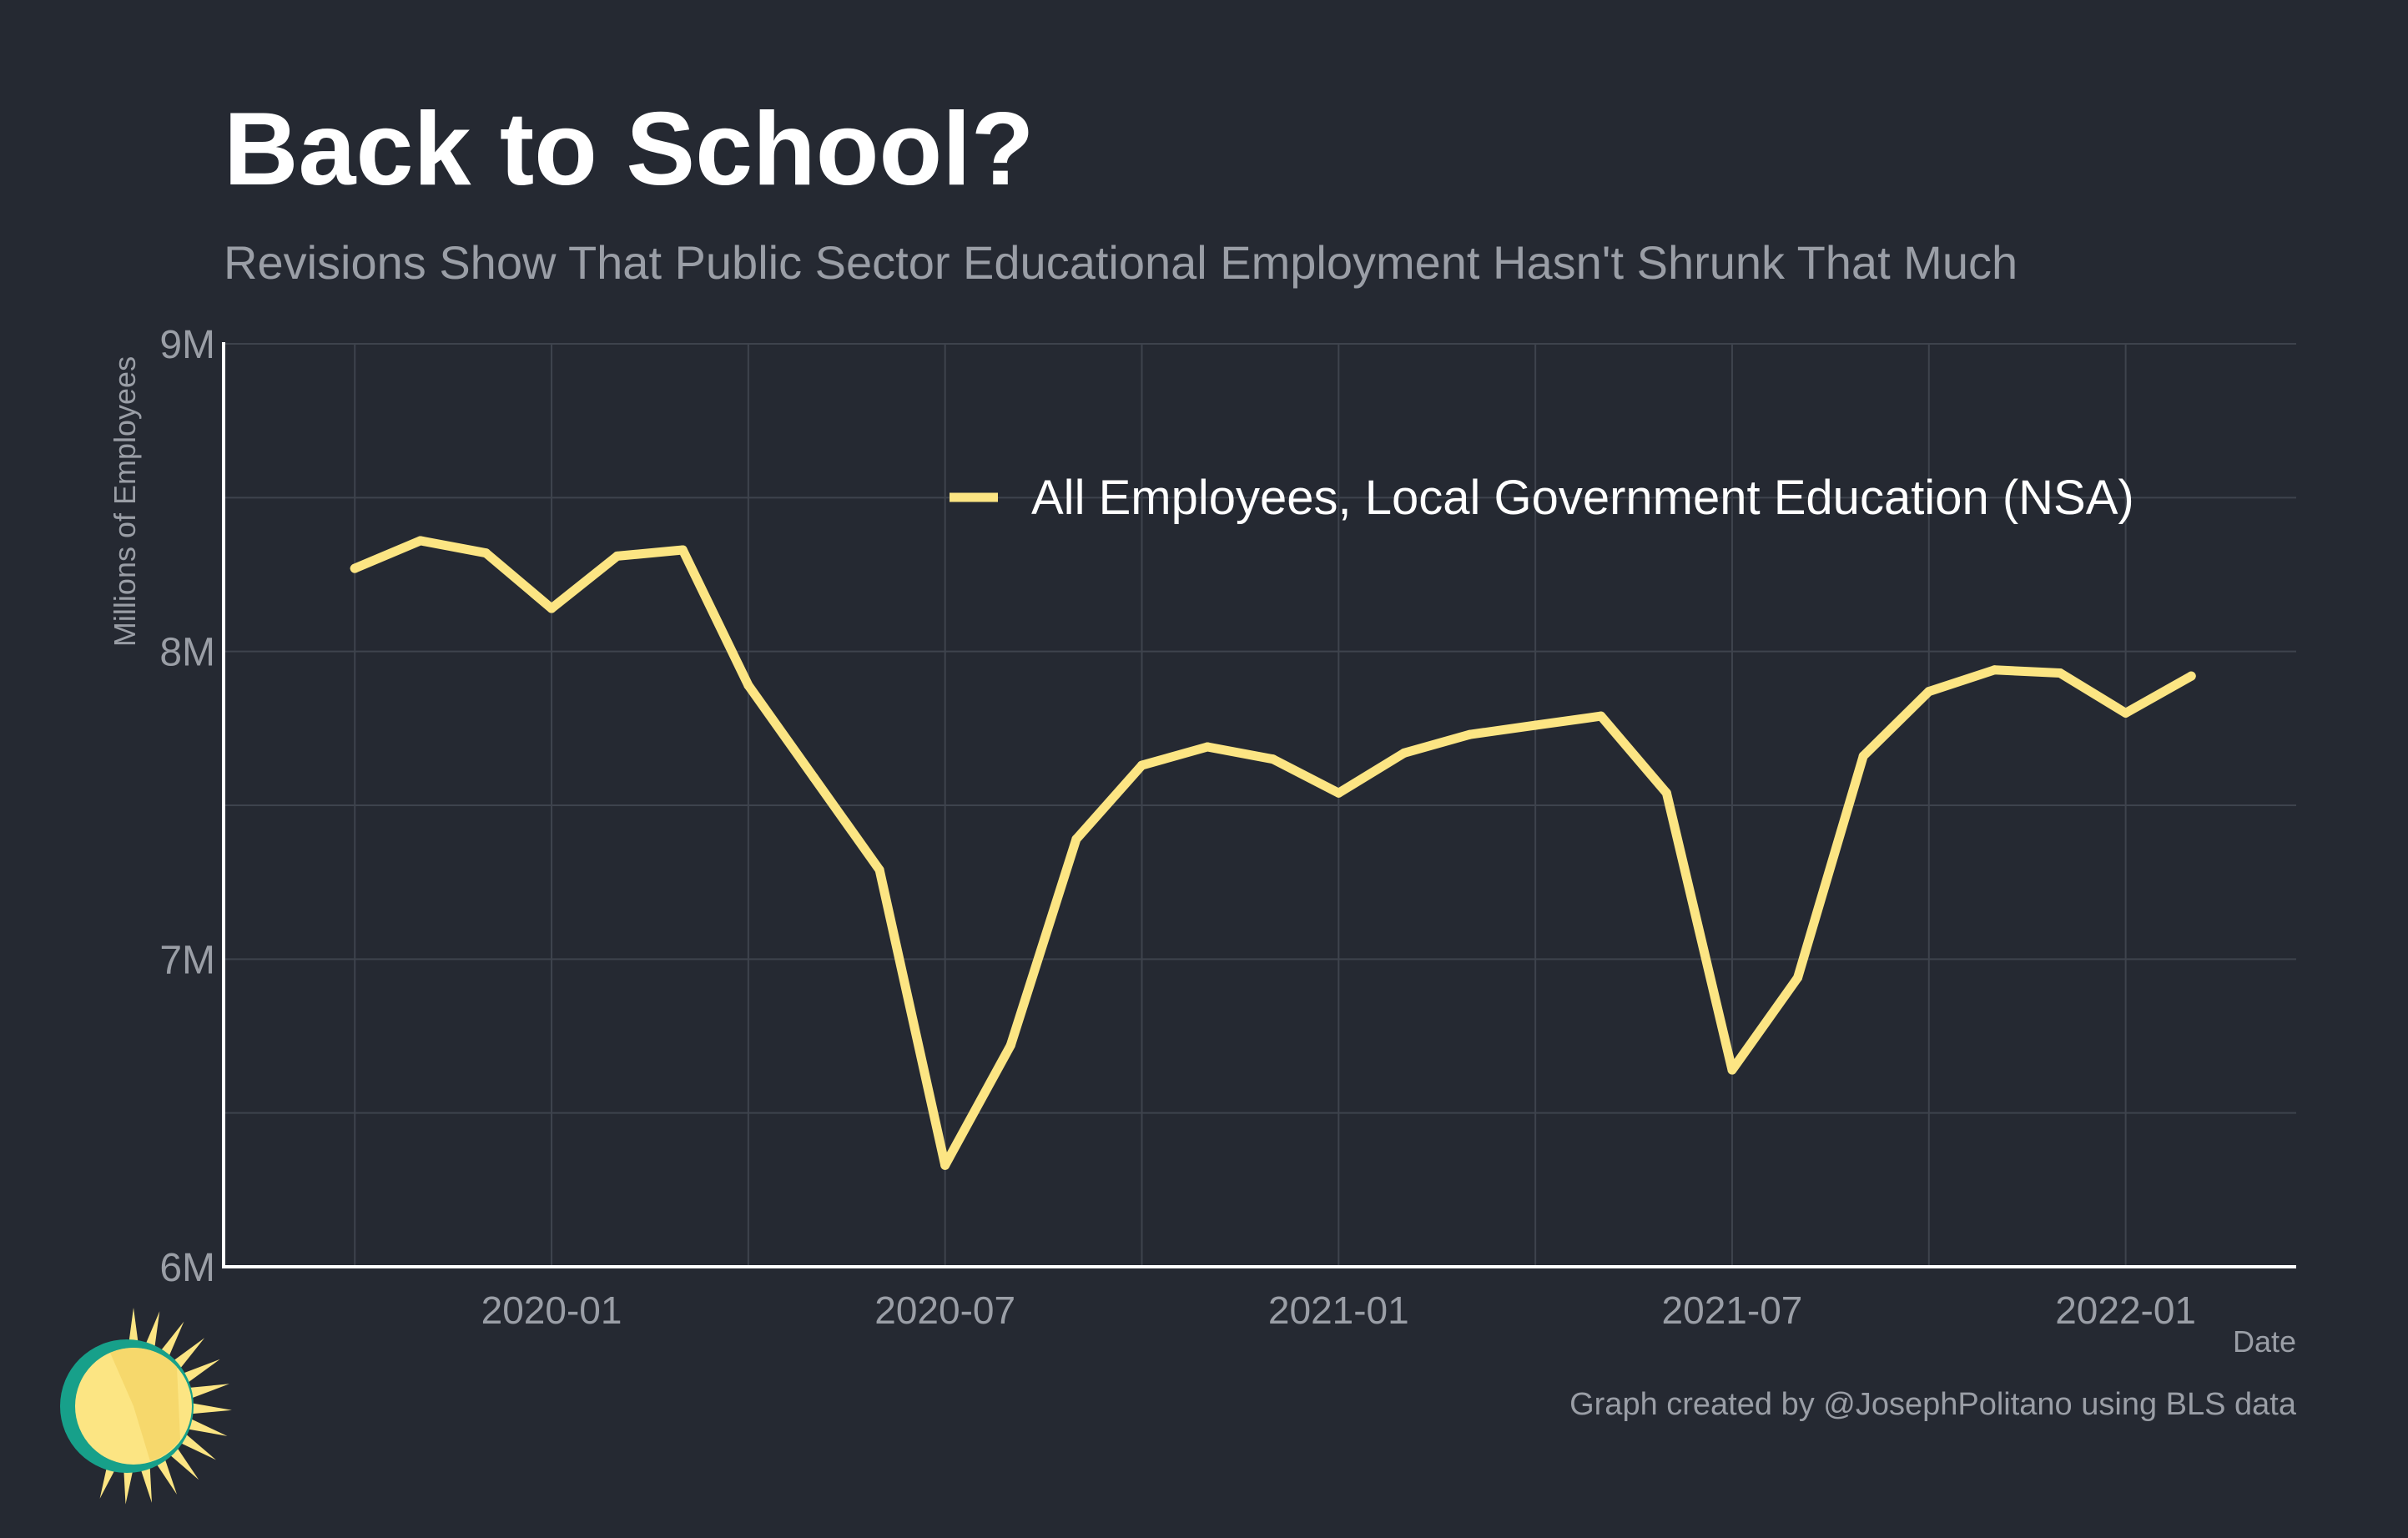 This screenshot has width=2408, height=1538. I want to click on sun-ray, so click(206, 1408).